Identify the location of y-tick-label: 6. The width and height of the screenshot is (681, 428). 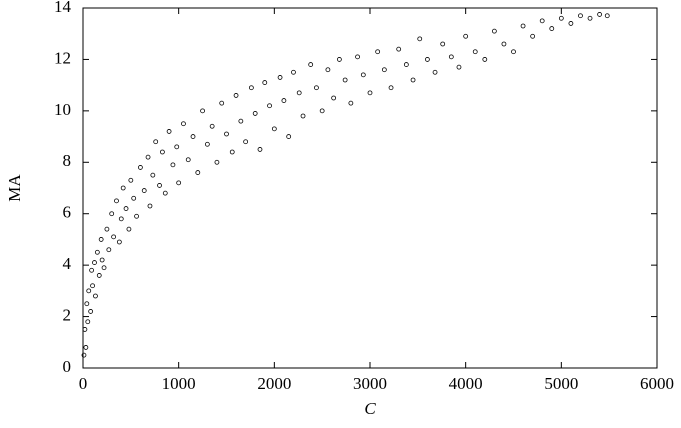
(67, 212).